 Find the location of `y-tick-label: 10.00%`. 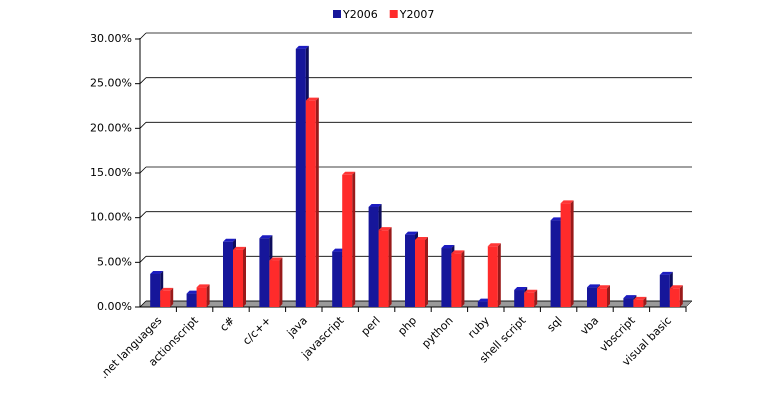

y-tick-label: 10.00% is located at coordinates (111, 217).